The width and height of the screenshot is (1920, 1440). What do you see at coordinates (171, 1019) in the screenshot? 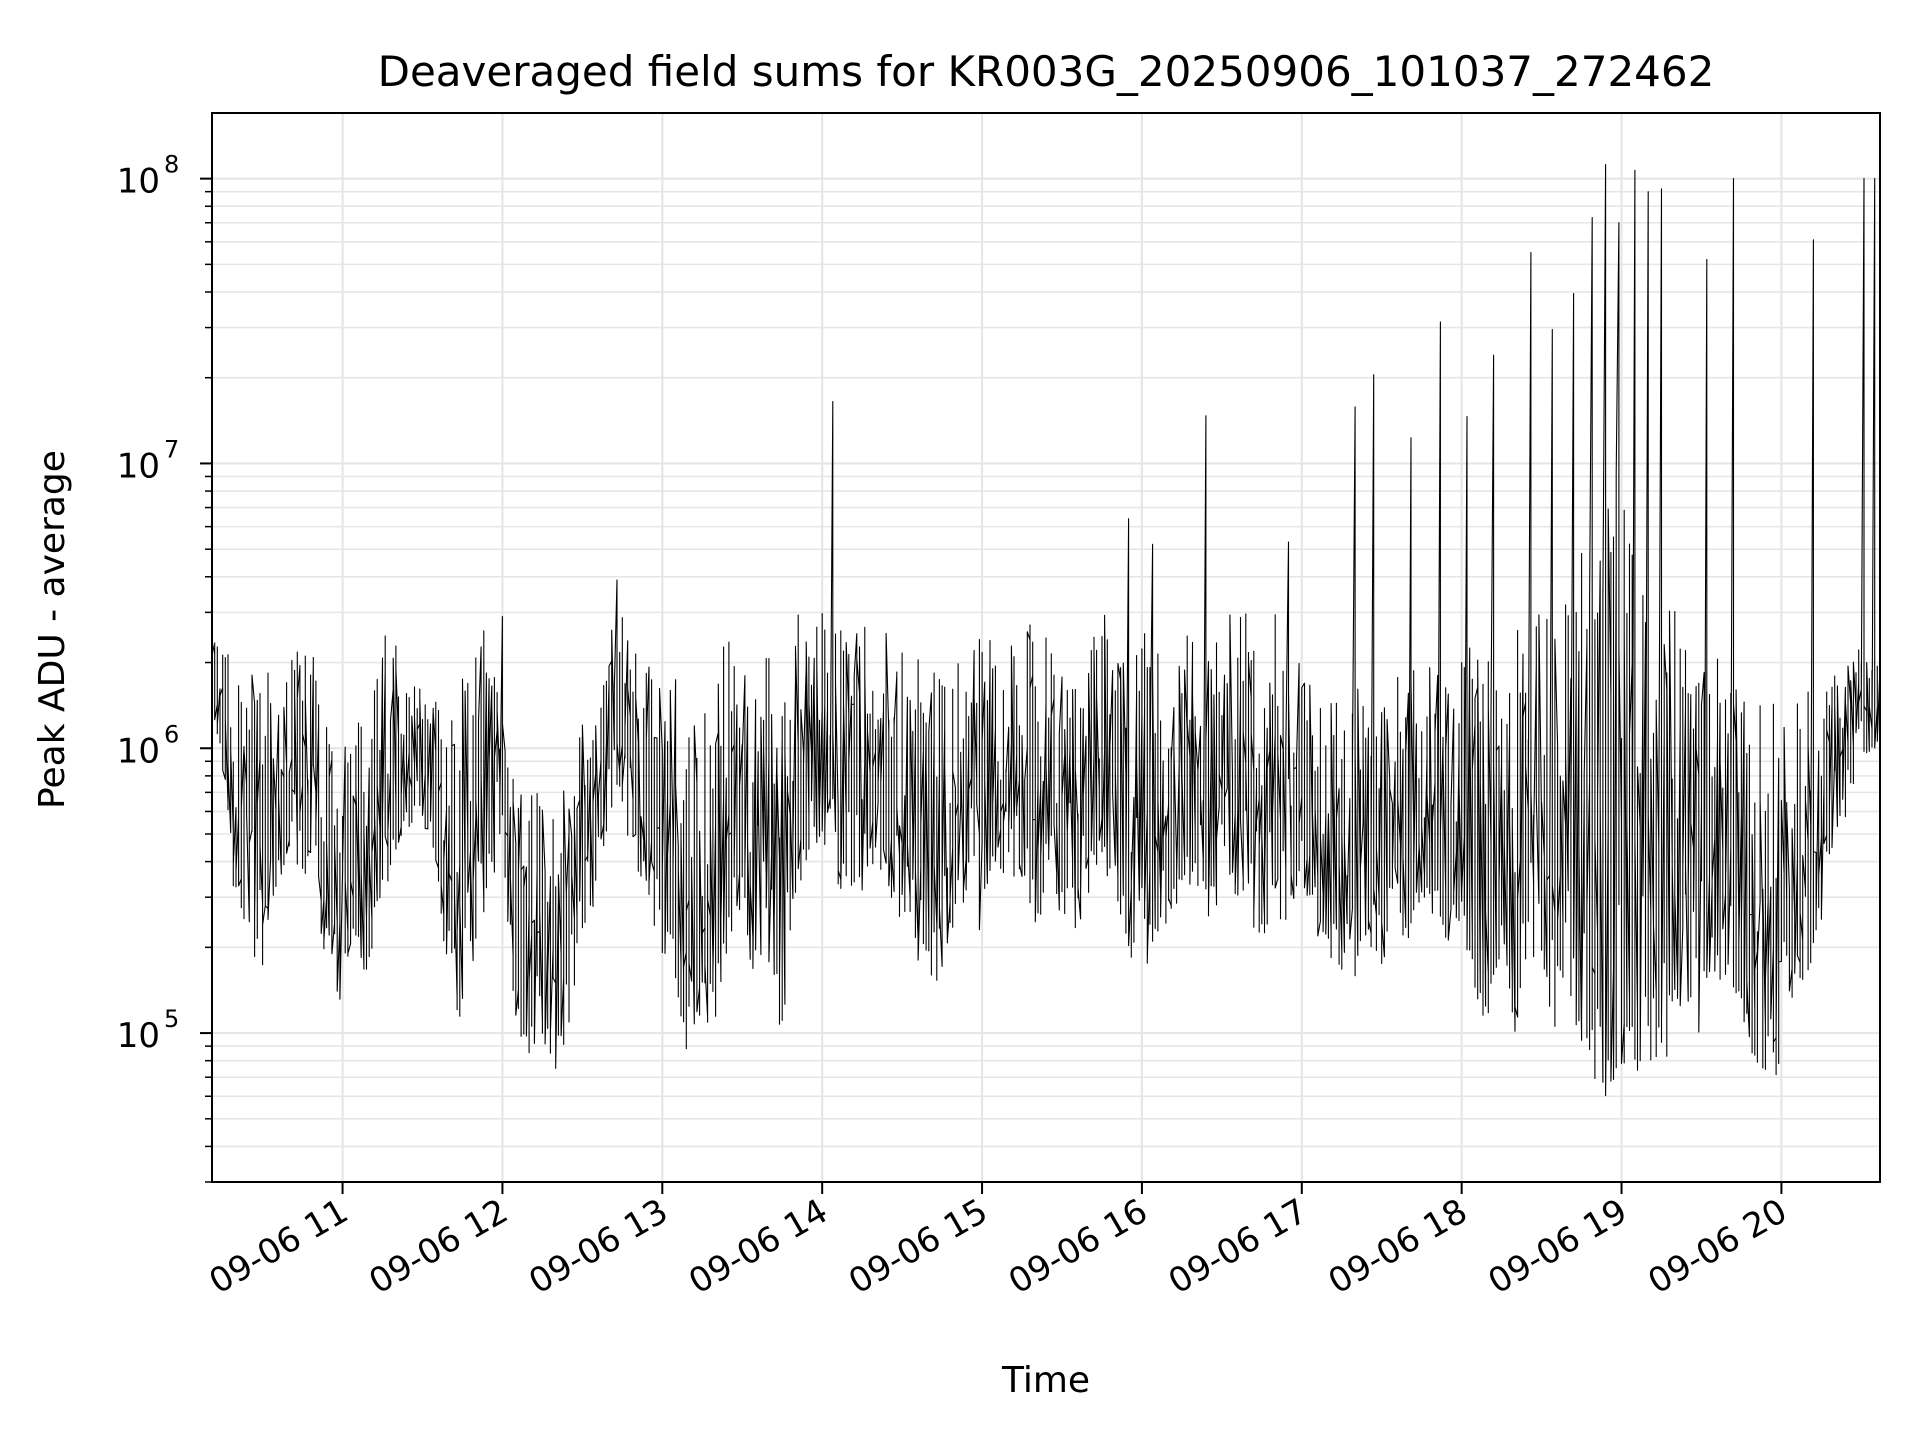
I see `y-tick-exponent: 5` at bounding box center [171, 1019].